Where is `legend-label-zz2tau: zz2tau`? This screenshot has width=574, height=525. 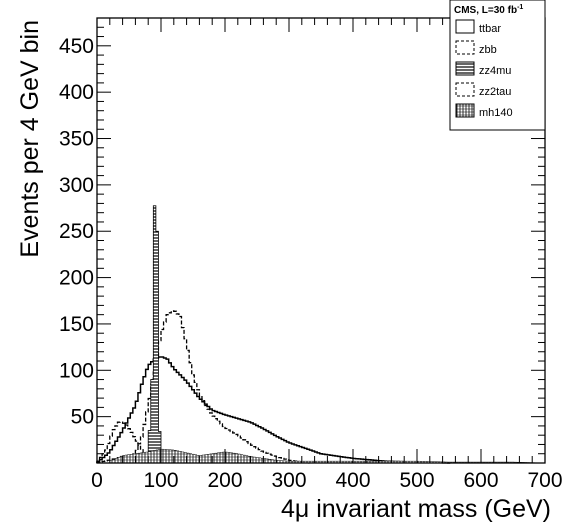 legend-label-zz2tau: zz2tau is located at coordinates (495, 92).